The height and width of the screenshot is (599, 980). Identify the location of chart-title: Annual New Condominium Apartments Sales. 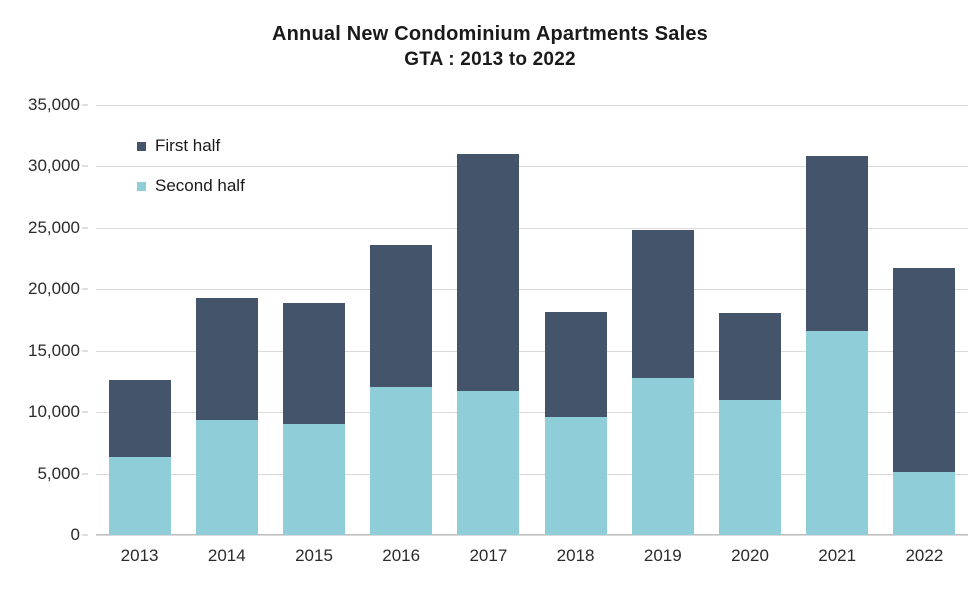
(489, 34).